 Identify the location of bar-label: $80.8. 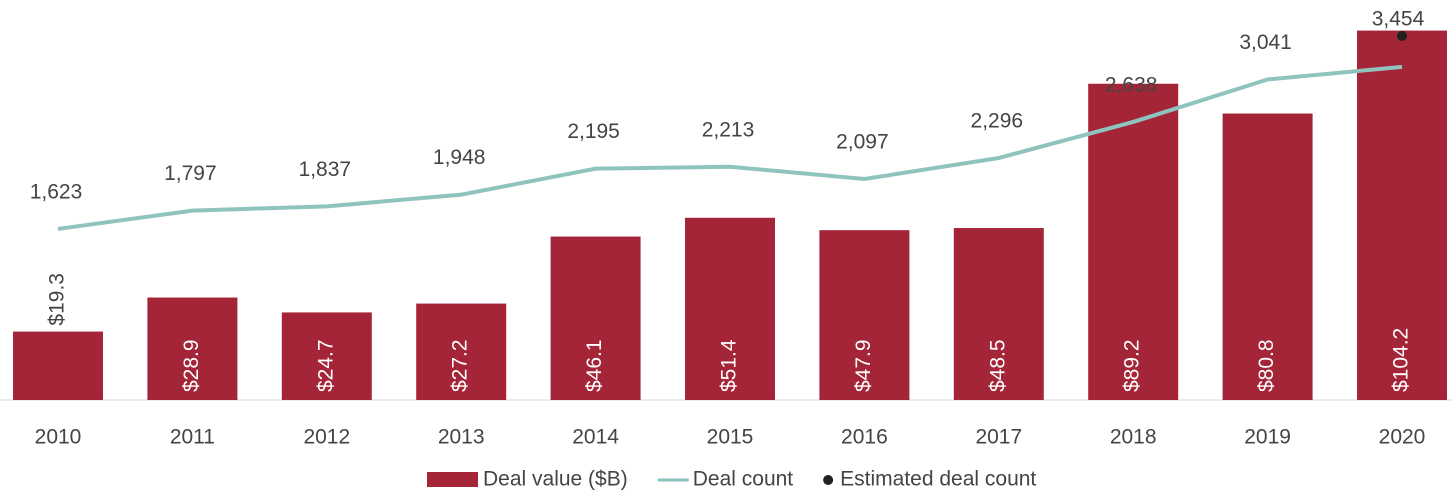
(1266, 365).